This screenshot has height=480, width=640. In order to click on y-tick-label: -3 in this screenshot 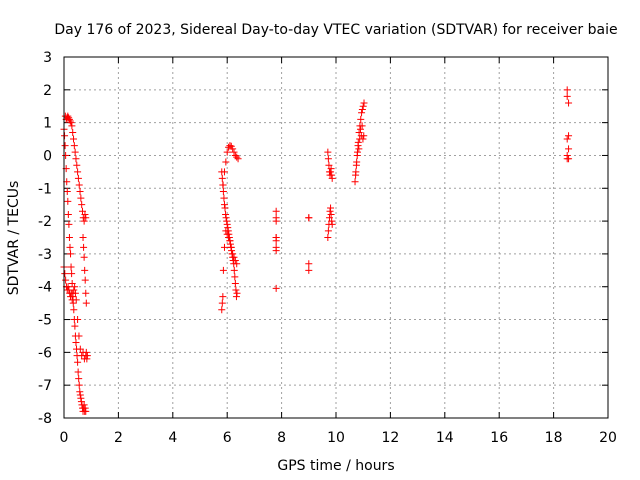, I will do `click(45, 255)`.